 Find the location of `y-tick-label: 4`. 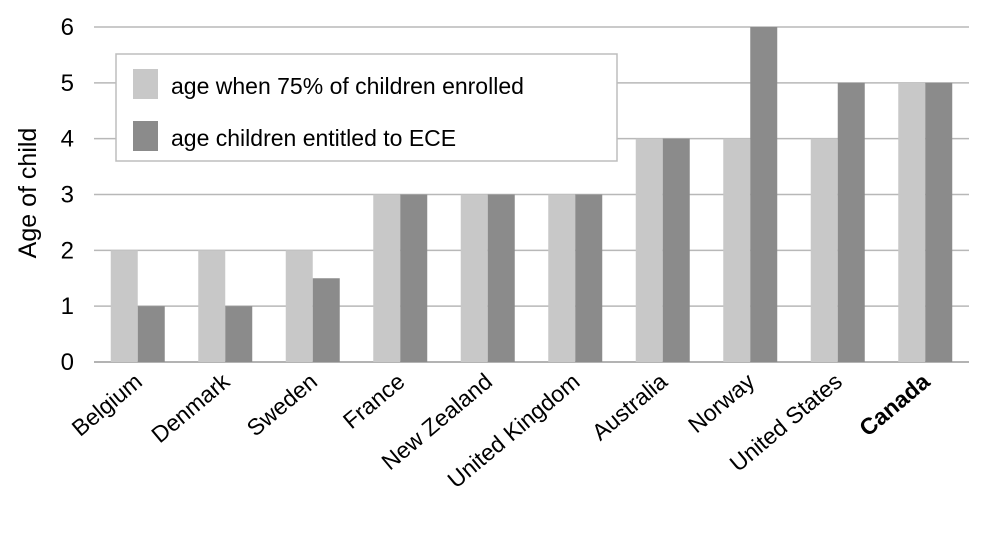

y-tick-label: 4 is located at coordinates (67, 139).